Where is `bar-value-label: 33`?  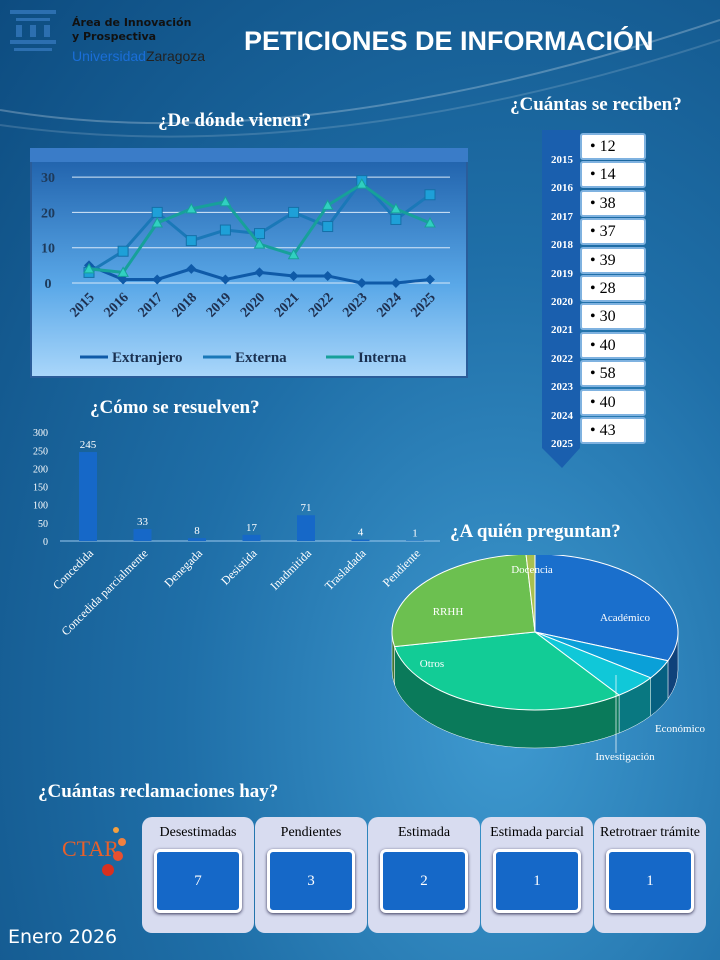 bar-value-label: 33 is located at coordinates (143, 522).